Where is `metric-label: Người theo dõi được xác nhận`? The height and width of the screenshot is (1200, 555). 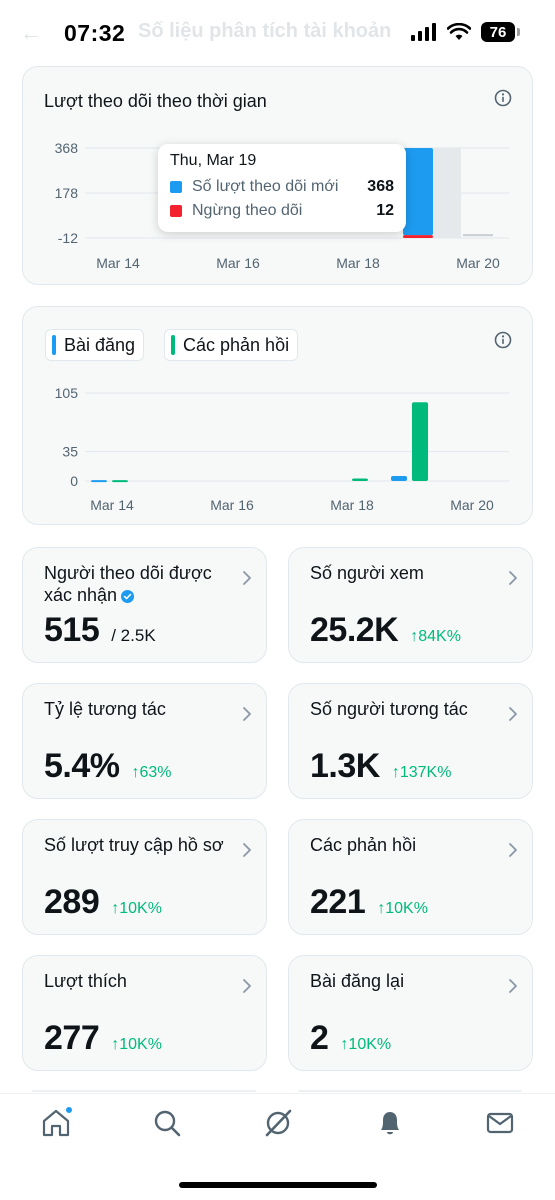 metric-label: Người theo dõi được xác nhận is located at coordinates (136, 584).